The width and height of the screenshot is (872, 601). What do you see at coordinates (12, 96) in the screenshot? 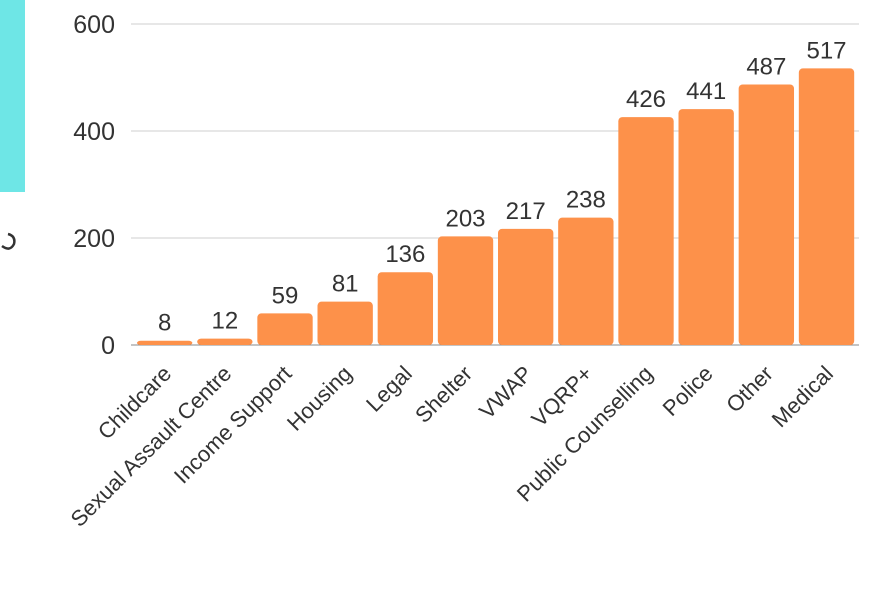
I see `accent-panel` at bounding box center [12, 96].